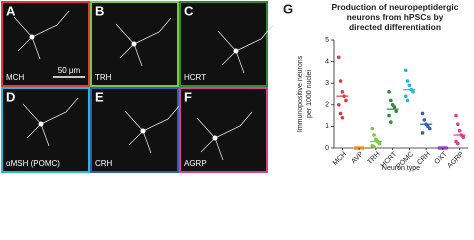  Describe the element at coordinates (99, 96) in the screenshot. I see `panel-letter: E` at that location.